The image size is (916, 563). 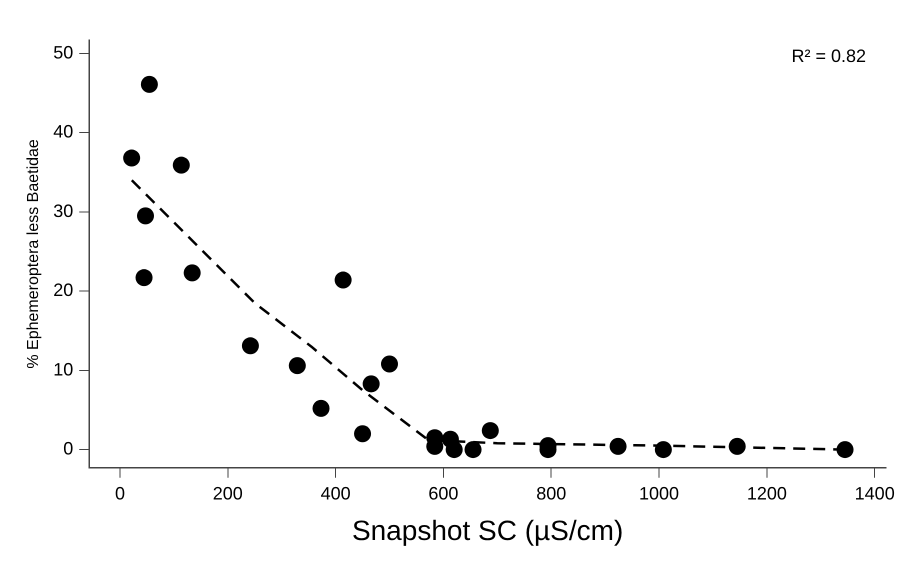 I want to click on x-tick-label: 1400, so click(x=874, y=494).